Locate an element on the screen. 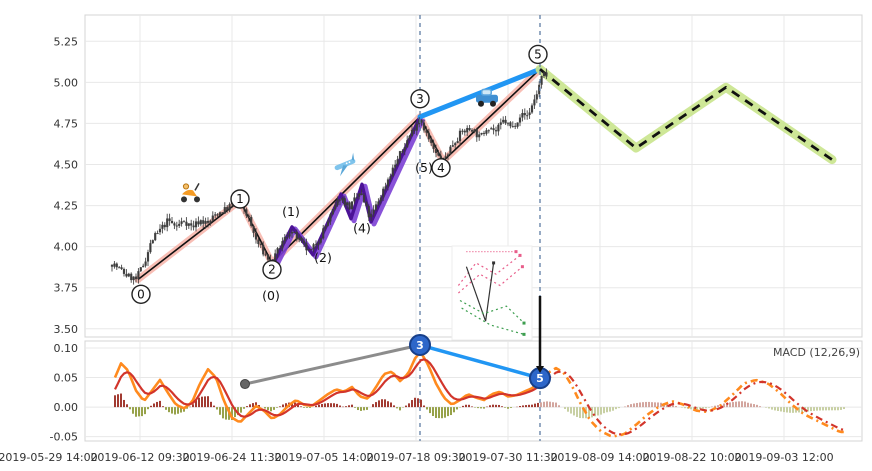 The image size is (872, 471). car-window is located at coordinates (486, 92).